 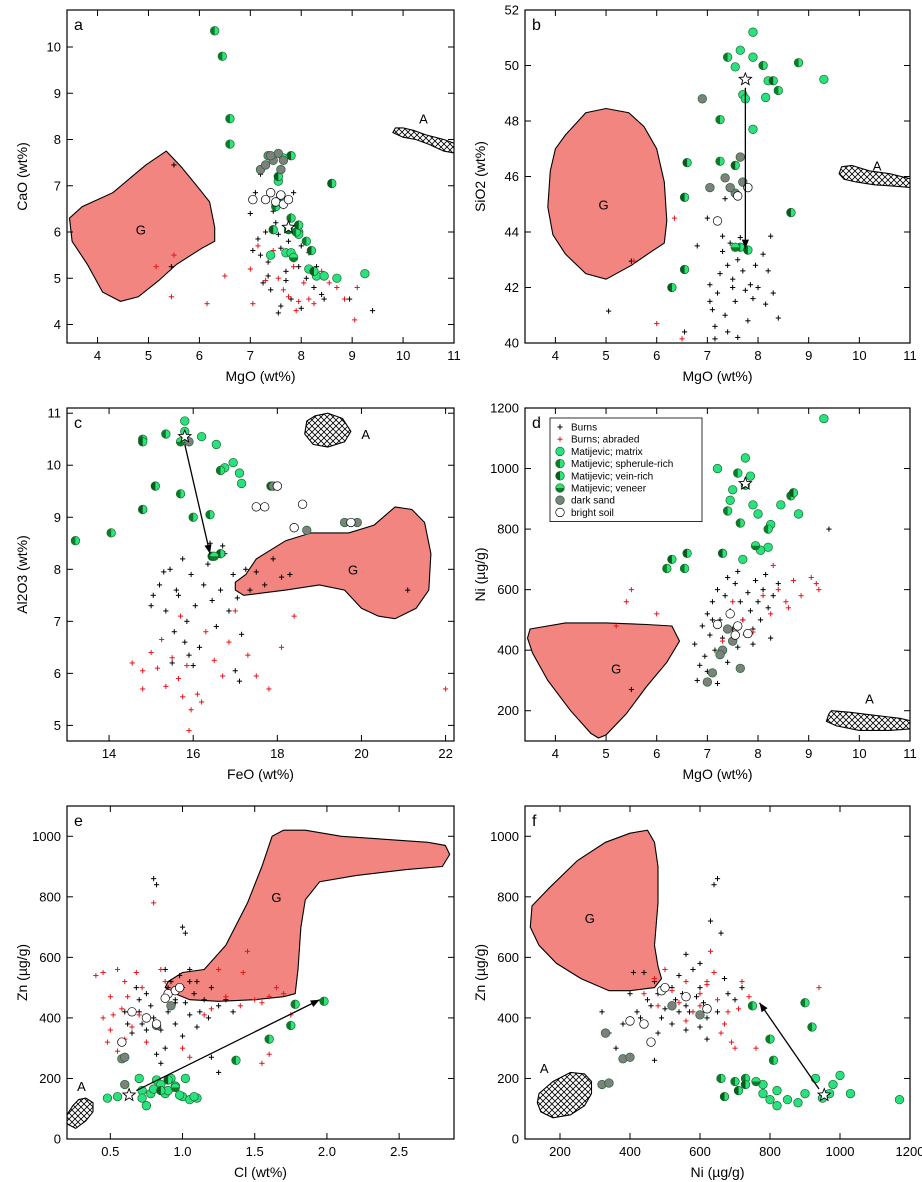 What do you see at coordinates (261, 174) in the screenshot?
I see `plot-area: GA` at bounding box center [261, 174].